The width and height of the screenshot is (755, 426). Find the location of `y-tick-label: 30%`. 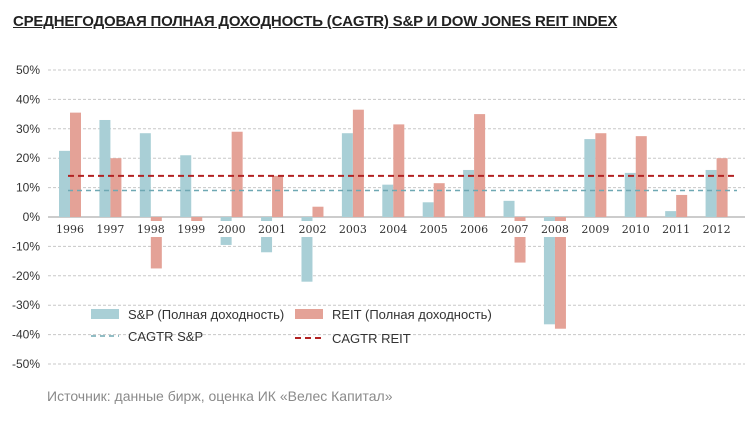

y-tick-label: 30% is located at coordinates (28, 129).